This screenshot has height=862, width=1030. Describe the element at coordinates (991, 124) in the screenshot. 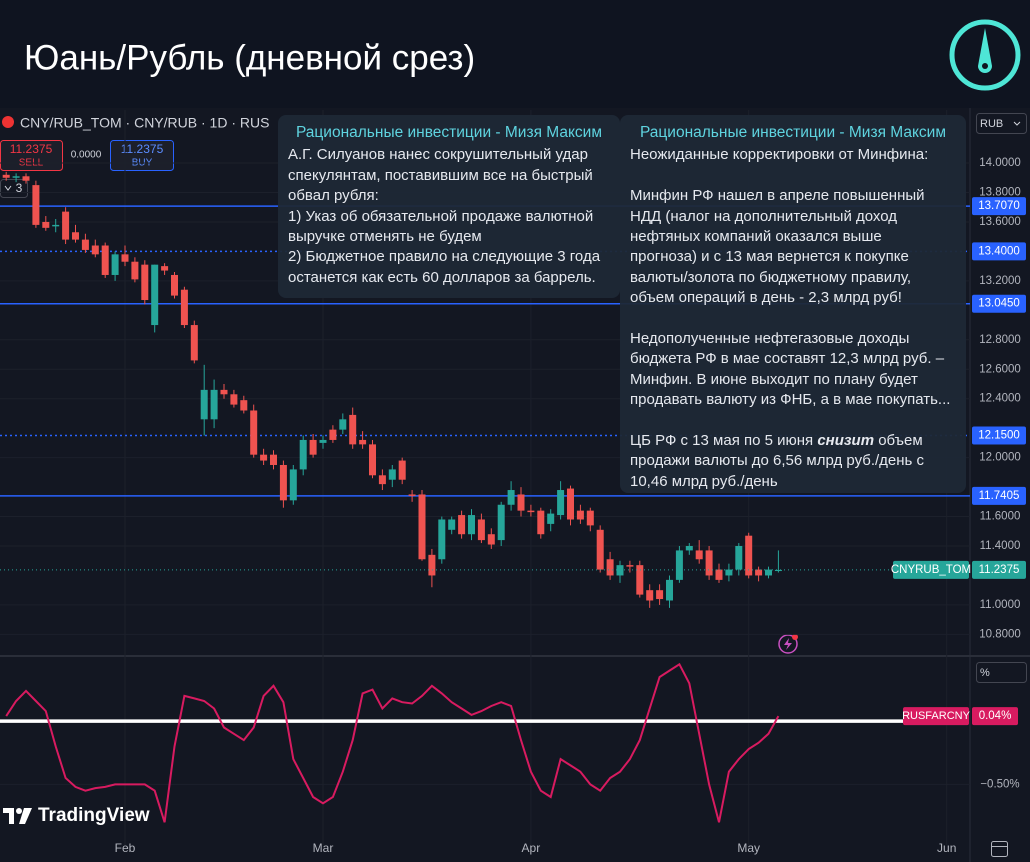

I see `currency-label: RUB` at that location.